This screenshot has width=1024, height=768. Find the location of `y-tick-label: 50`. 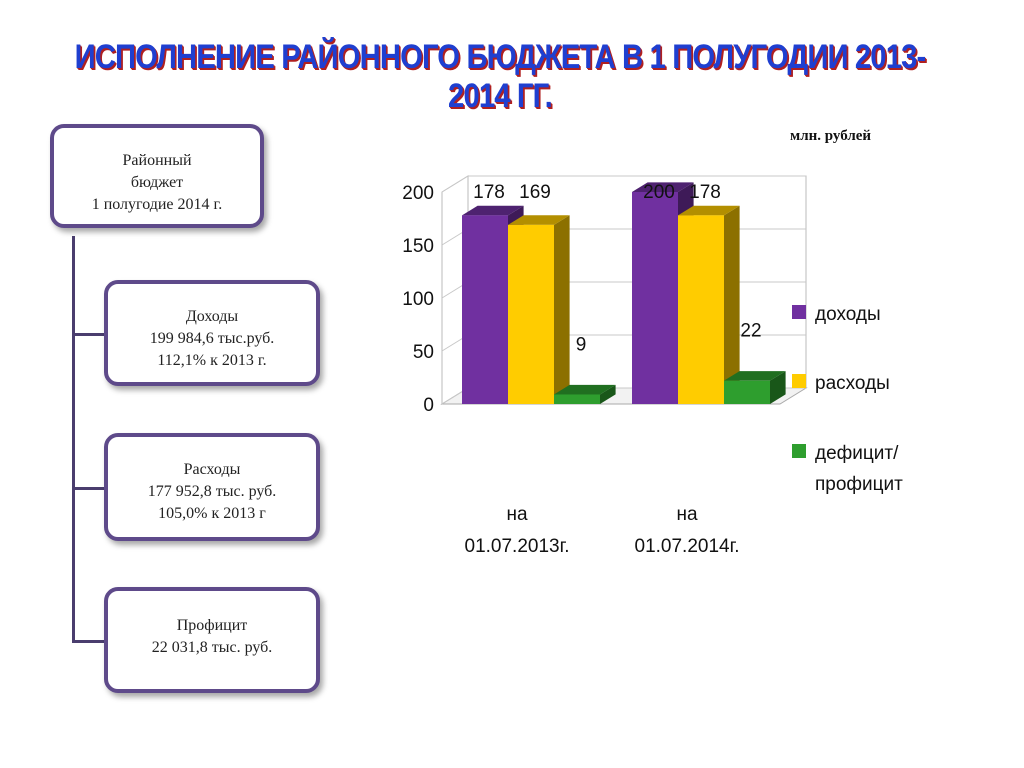

y-tick-label: 50 is located at coordinates (423, 352).